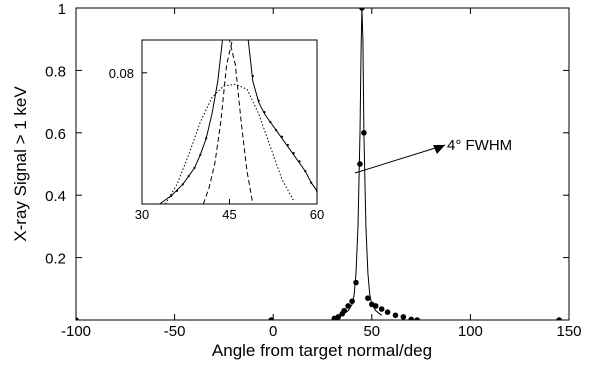 This screenshot has width=589, height=365. What do you see at coordinates (229, 214) in the screenshot?
I see `inset-x-tick-label: 45` at bounding box center [229, 214].